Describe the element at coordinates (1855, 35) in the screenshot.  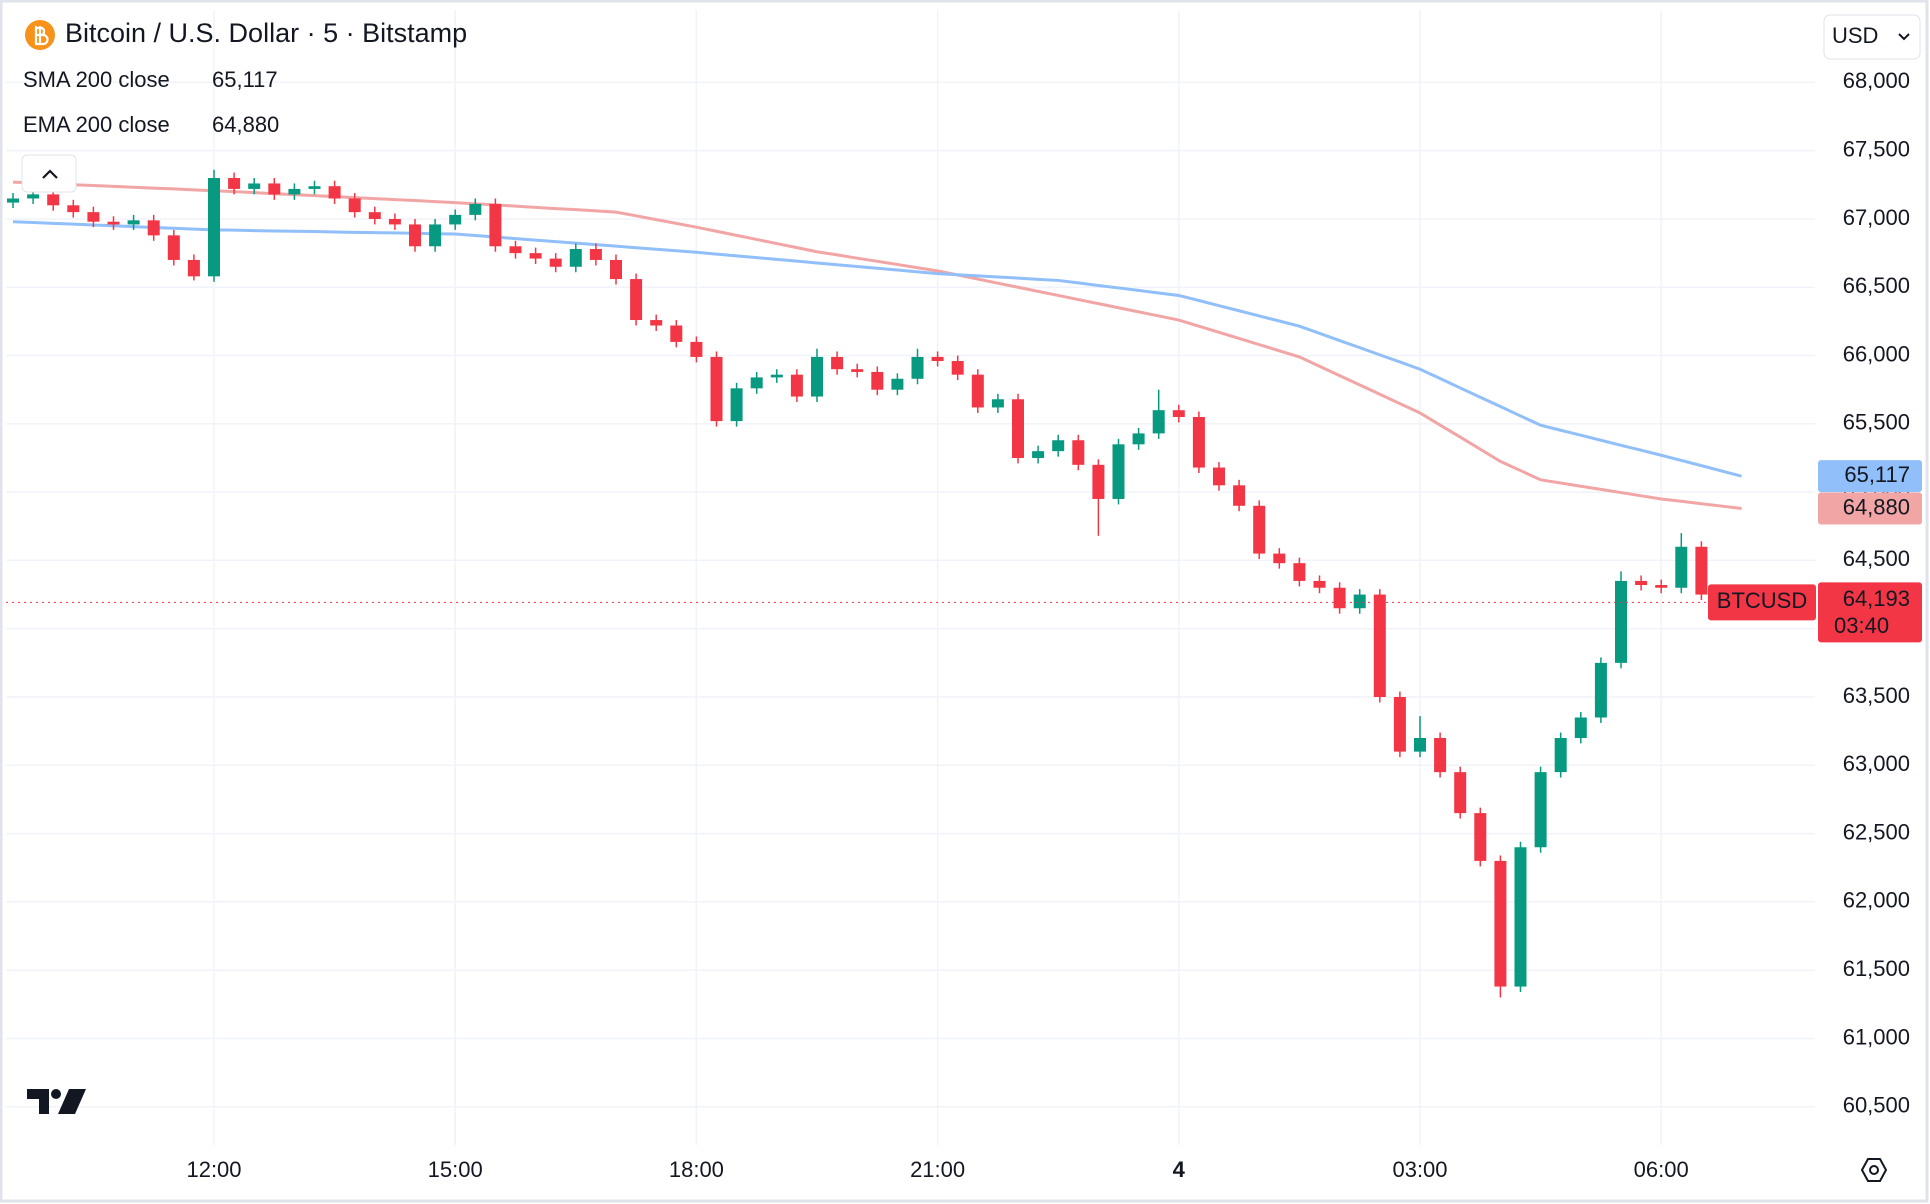
I see `currency-label: USD` at that location.